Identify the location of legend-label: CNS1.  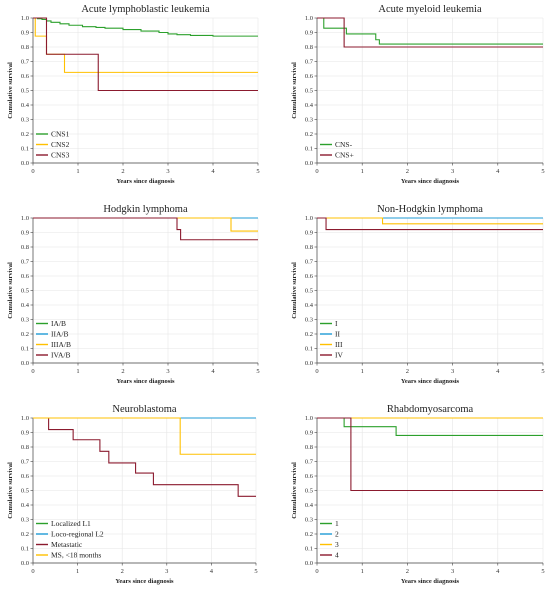
(60, 134).